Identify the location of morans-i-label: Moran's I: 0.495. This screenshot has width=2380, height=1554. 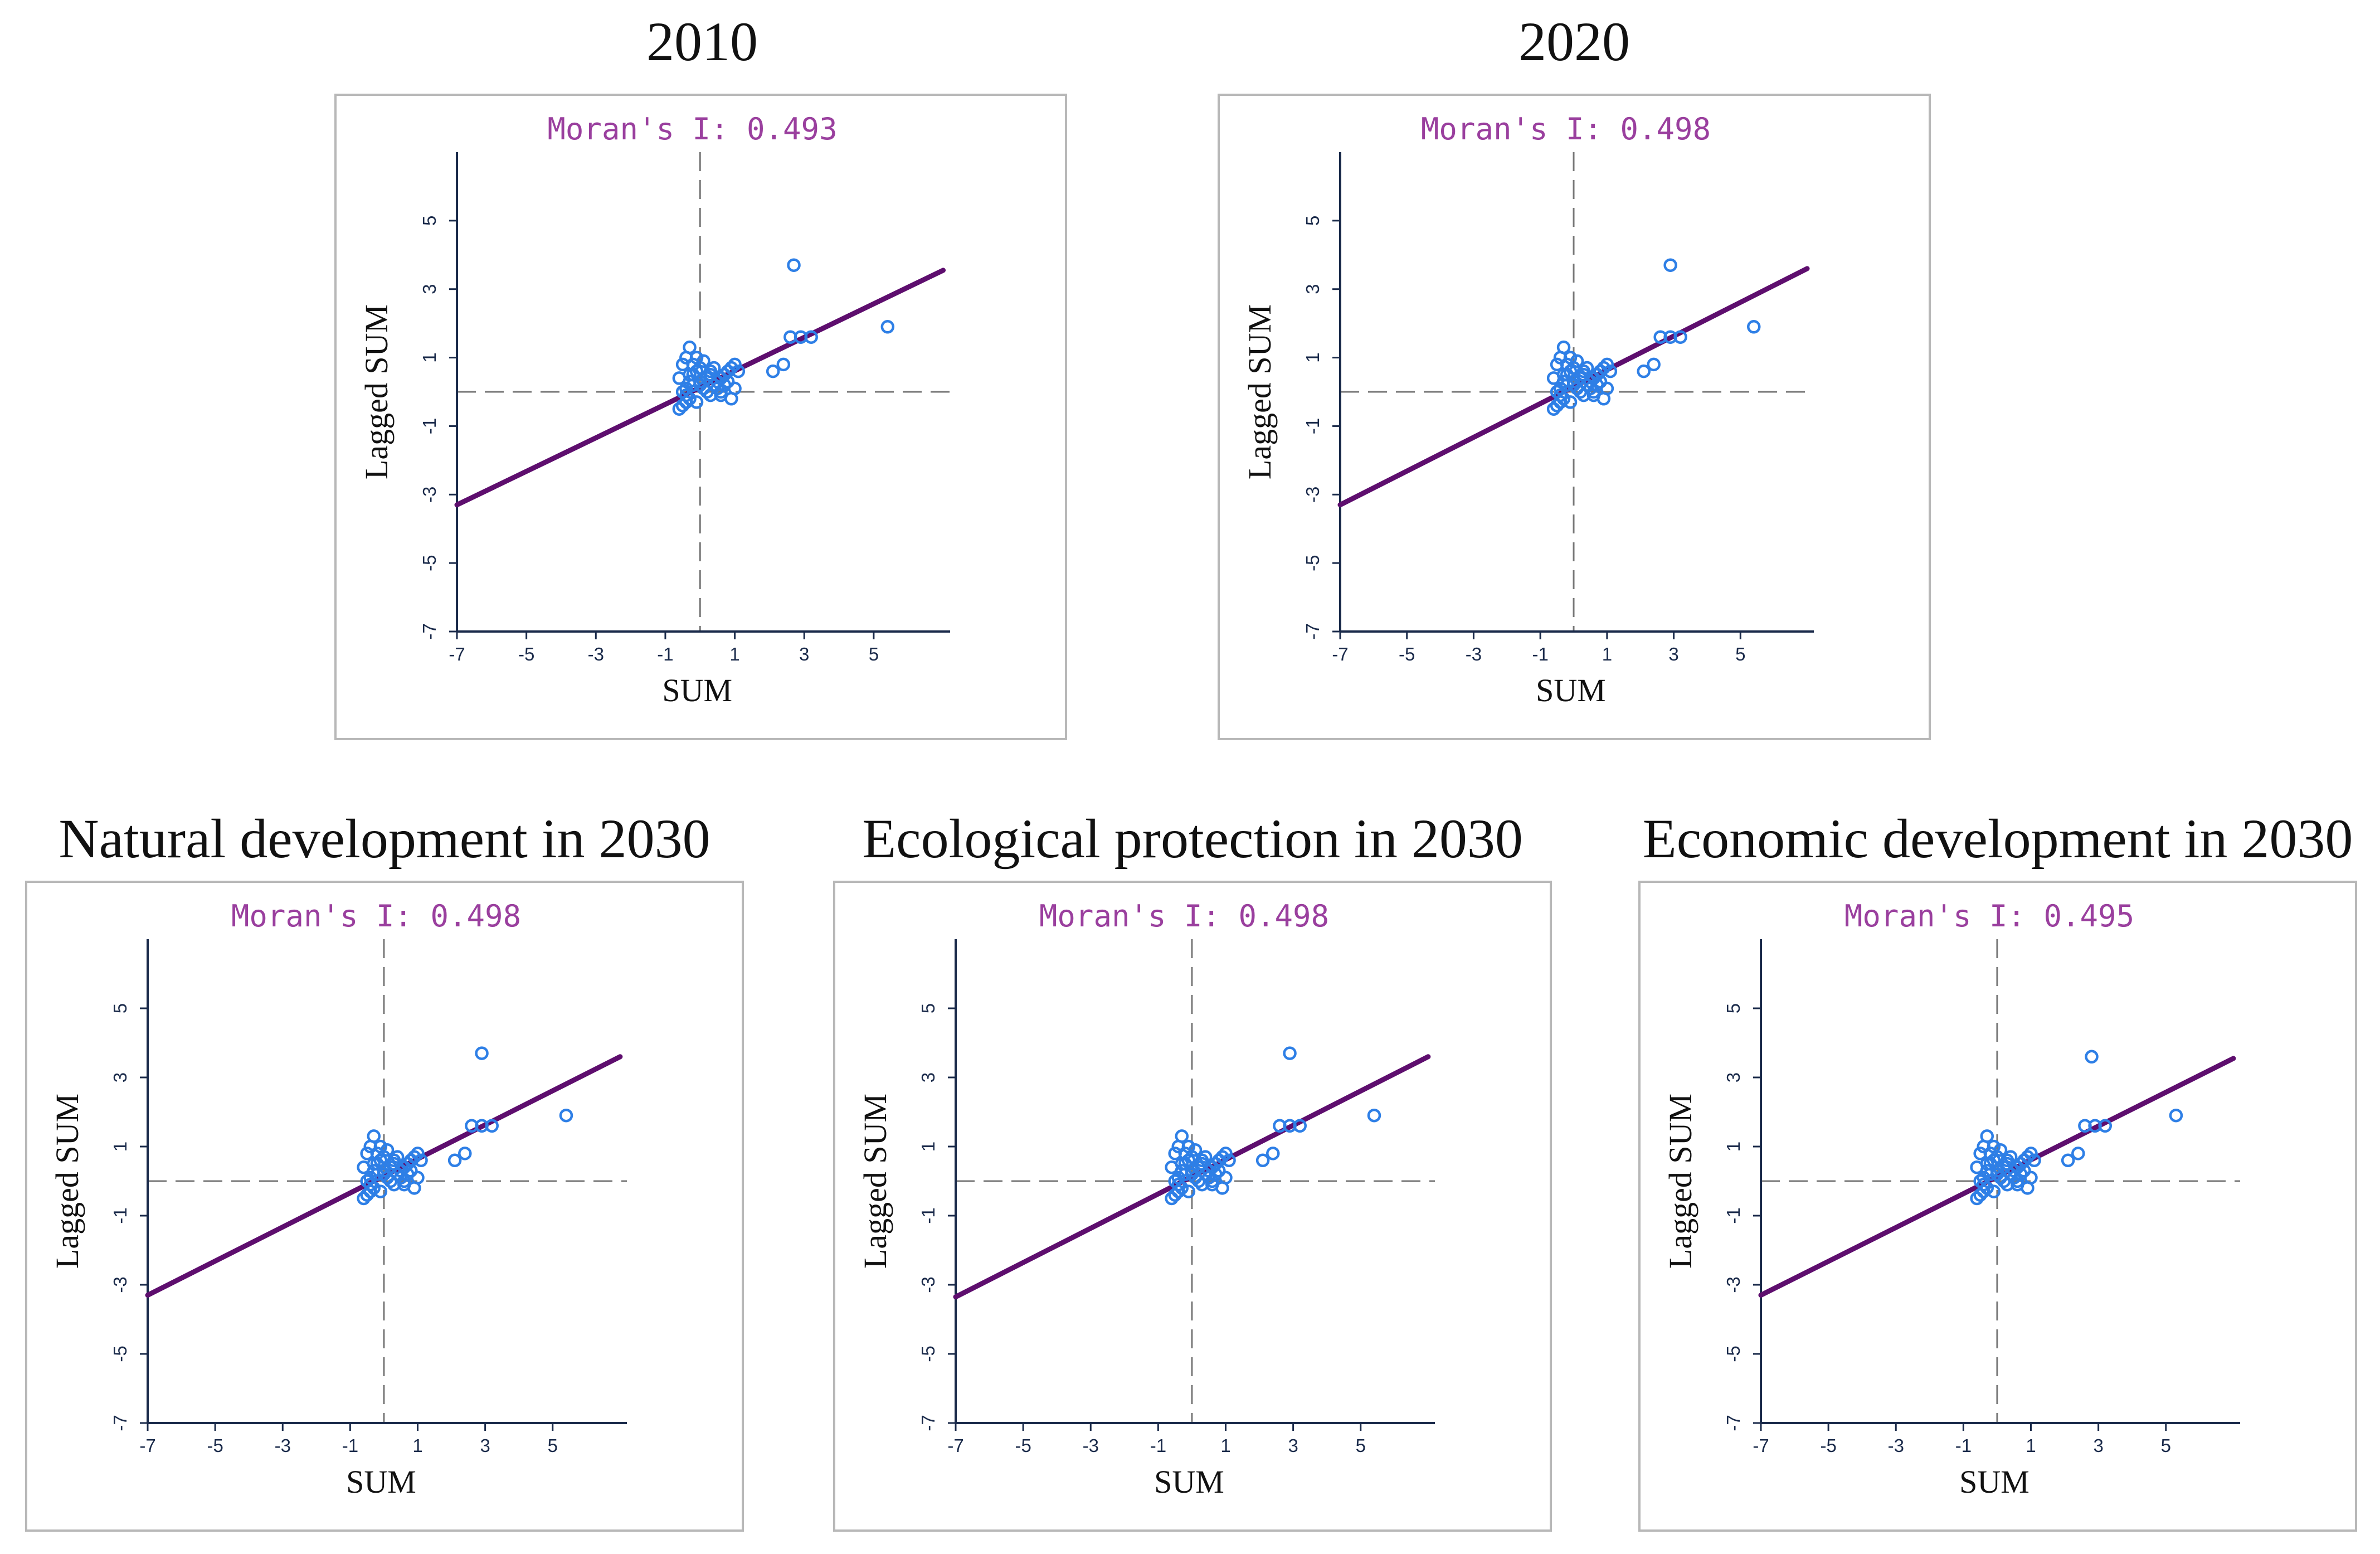
(1989, 916).